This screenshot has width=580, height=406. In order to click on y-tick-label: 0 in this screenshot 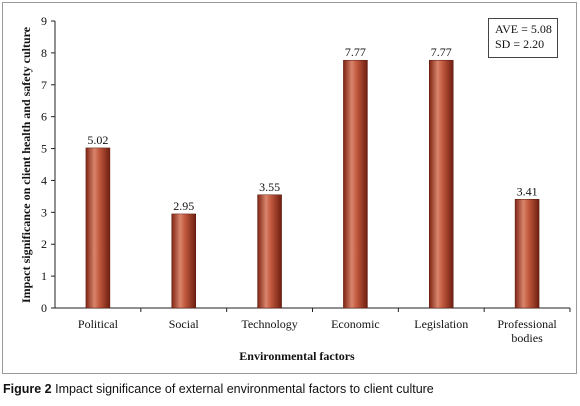, I will do `click(44, 308)`.